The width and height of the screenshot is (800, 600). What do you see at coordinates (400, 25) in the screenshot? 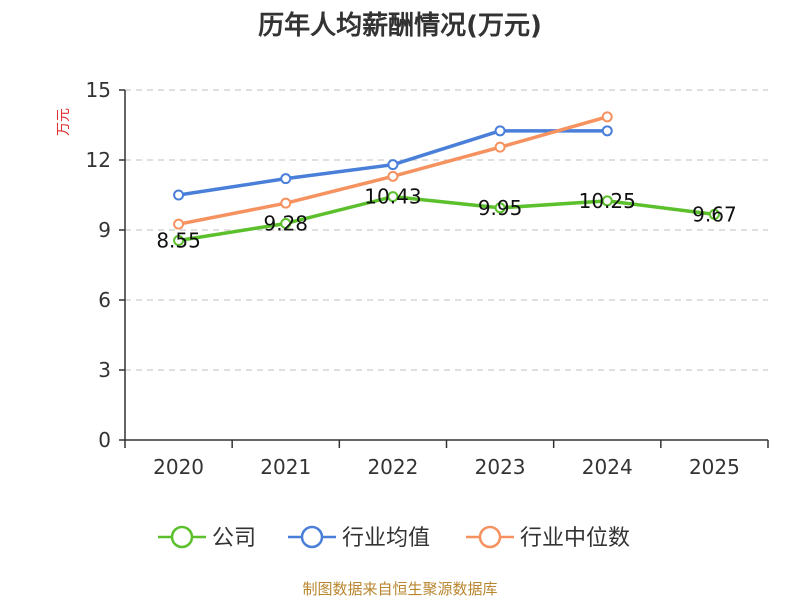
I see `chart-title: 历年人均薪酬情况(万元)` at bounding box center [400, 25].